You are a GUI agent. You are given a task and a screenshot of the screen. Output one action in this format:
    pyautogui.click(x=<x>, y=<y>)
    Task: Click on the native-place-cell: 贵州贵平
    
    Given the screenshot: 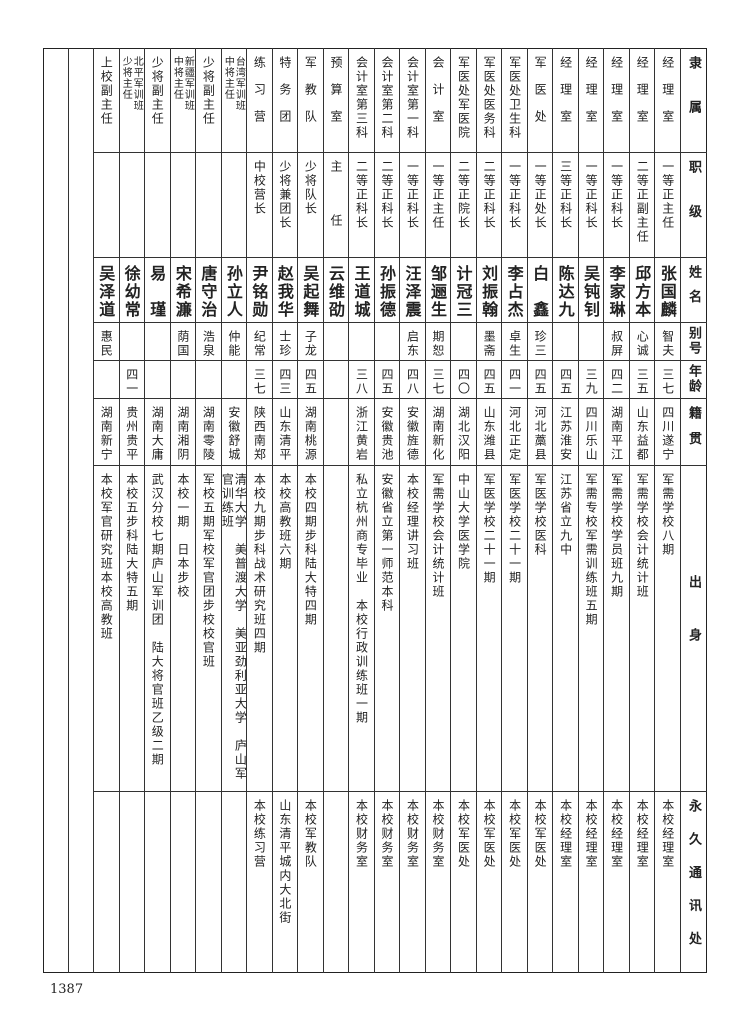 What is the action you would take?
    pyautogui.click(x=132, y=431)
    